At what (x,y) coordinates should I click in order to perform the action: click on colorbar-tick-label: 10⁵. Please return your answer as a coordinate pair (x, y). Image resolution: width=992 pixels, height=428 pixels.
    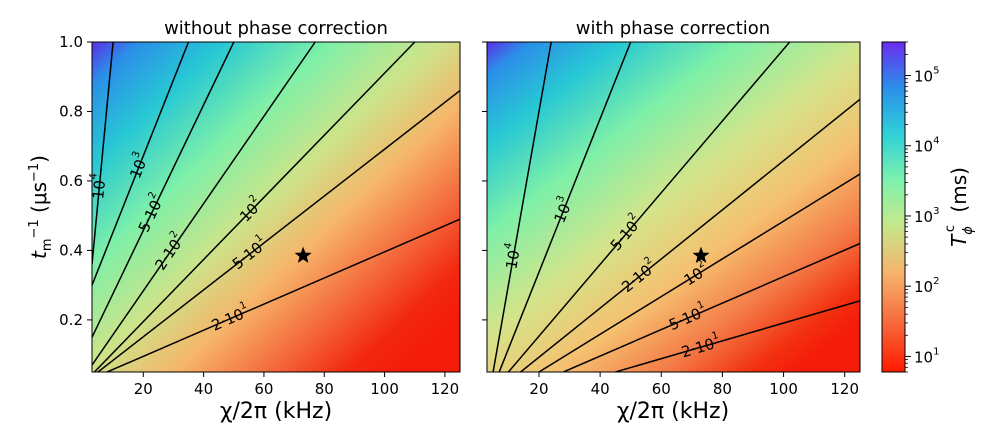
    Looking at the image, I should click on (926, 76).